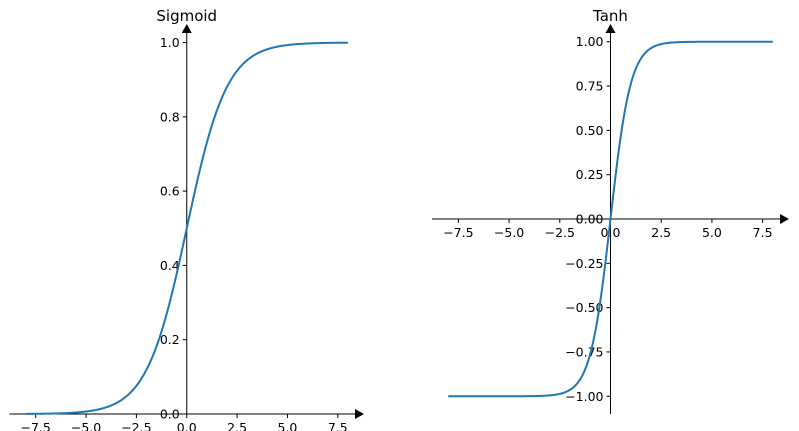 This screenshot has height=431, width=799. Describe the element at coordinates (170, 116) in the screenshot. I see `sigmoid-y-tick-label: 0.8` at that location.